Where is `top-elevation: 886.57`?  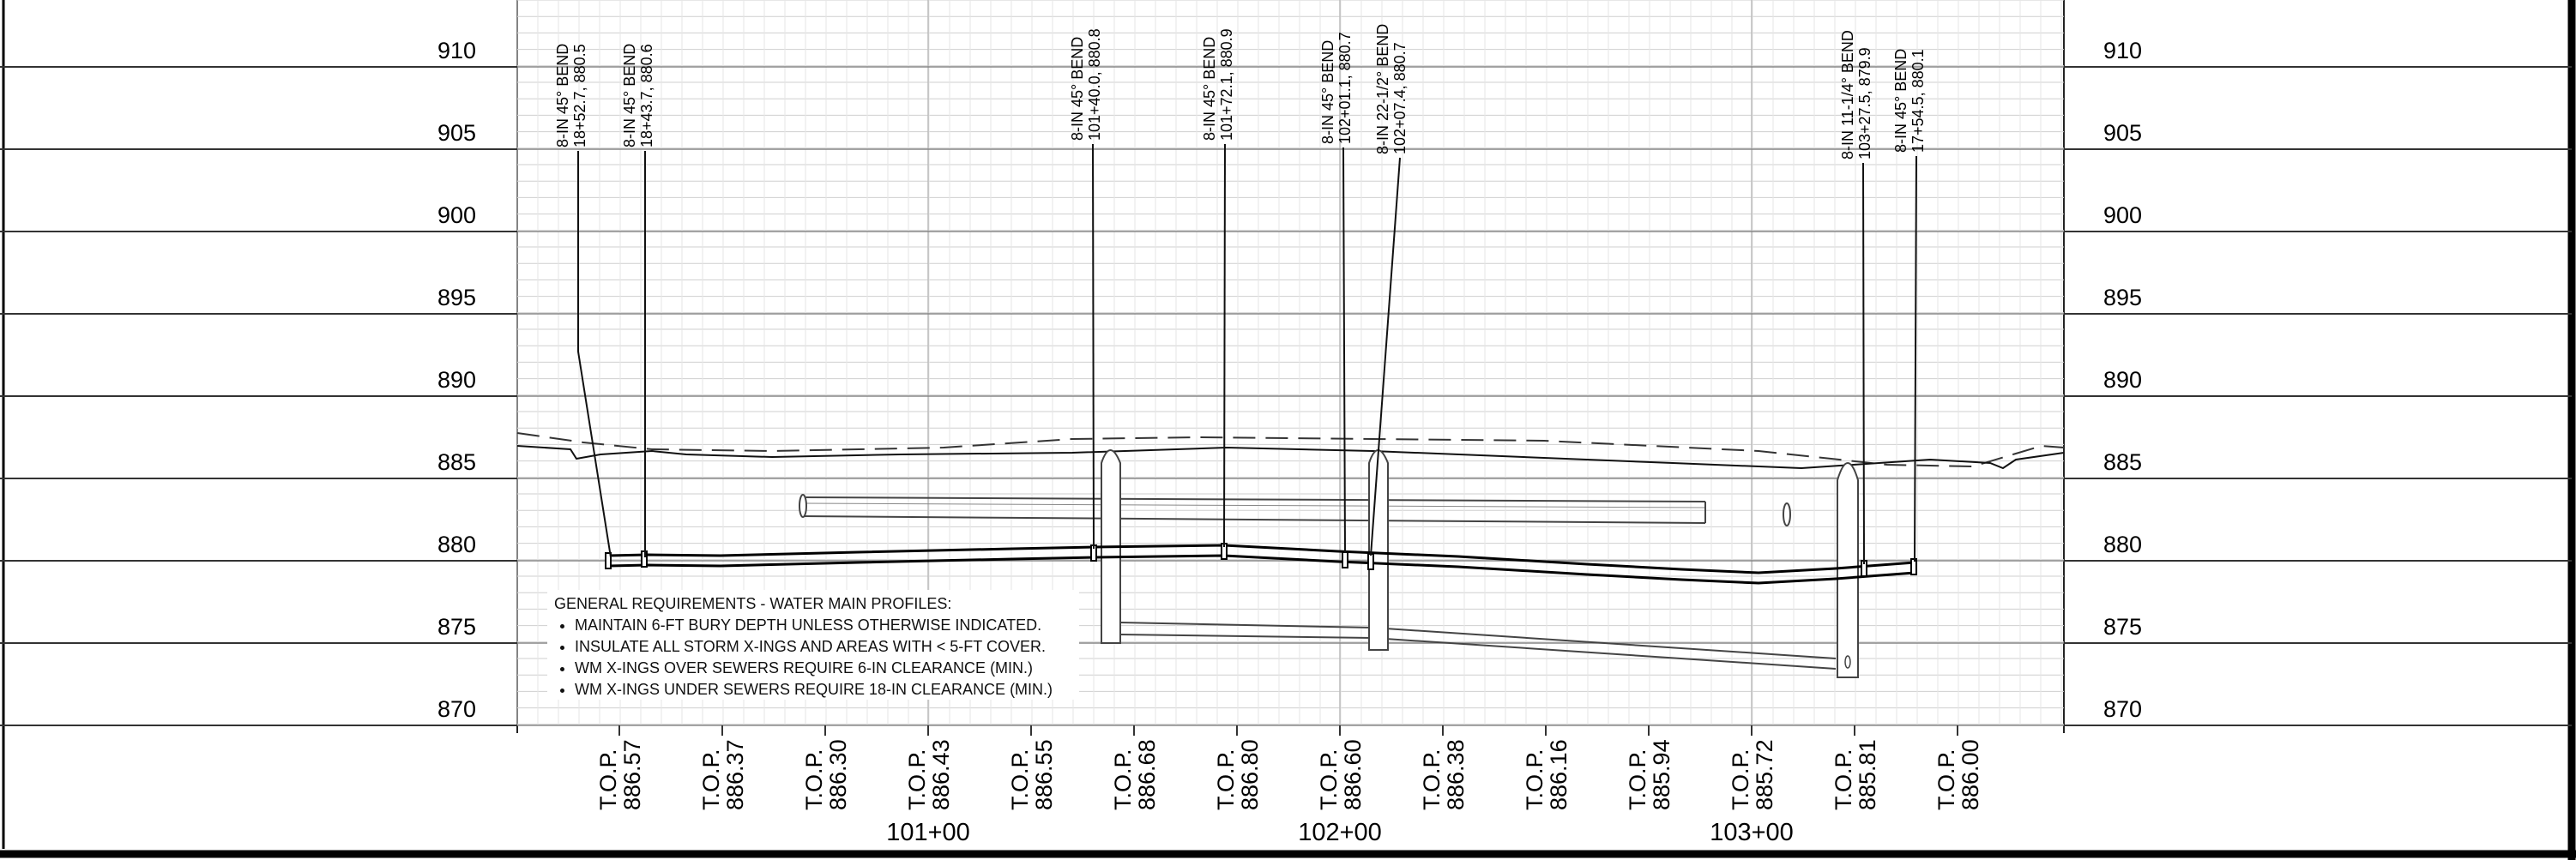 top-elevation: 886.57 is located at coordinates (632, 774).